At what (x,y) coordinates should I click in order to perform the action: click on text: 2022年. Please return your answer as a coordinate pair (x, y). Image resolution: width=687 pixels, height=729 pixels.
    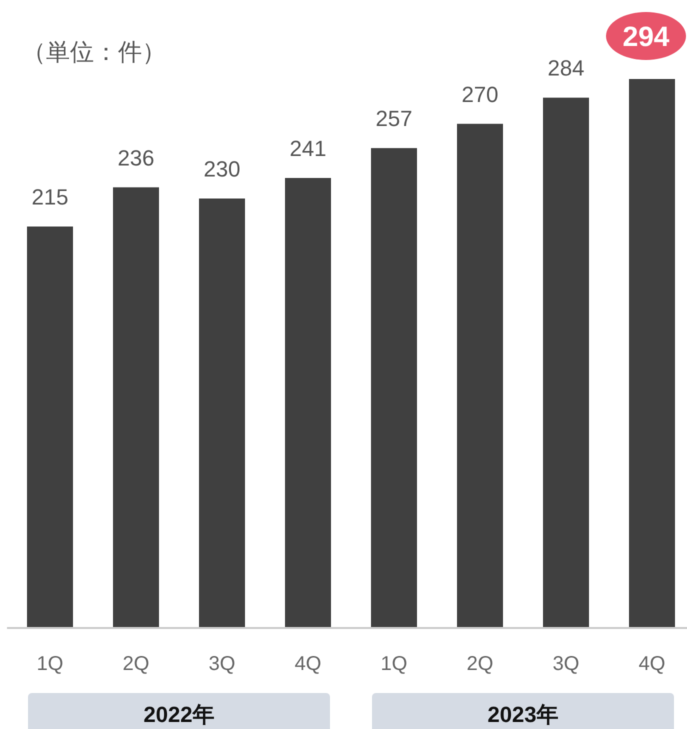
    Looking at the image, I should click on (179, 714).